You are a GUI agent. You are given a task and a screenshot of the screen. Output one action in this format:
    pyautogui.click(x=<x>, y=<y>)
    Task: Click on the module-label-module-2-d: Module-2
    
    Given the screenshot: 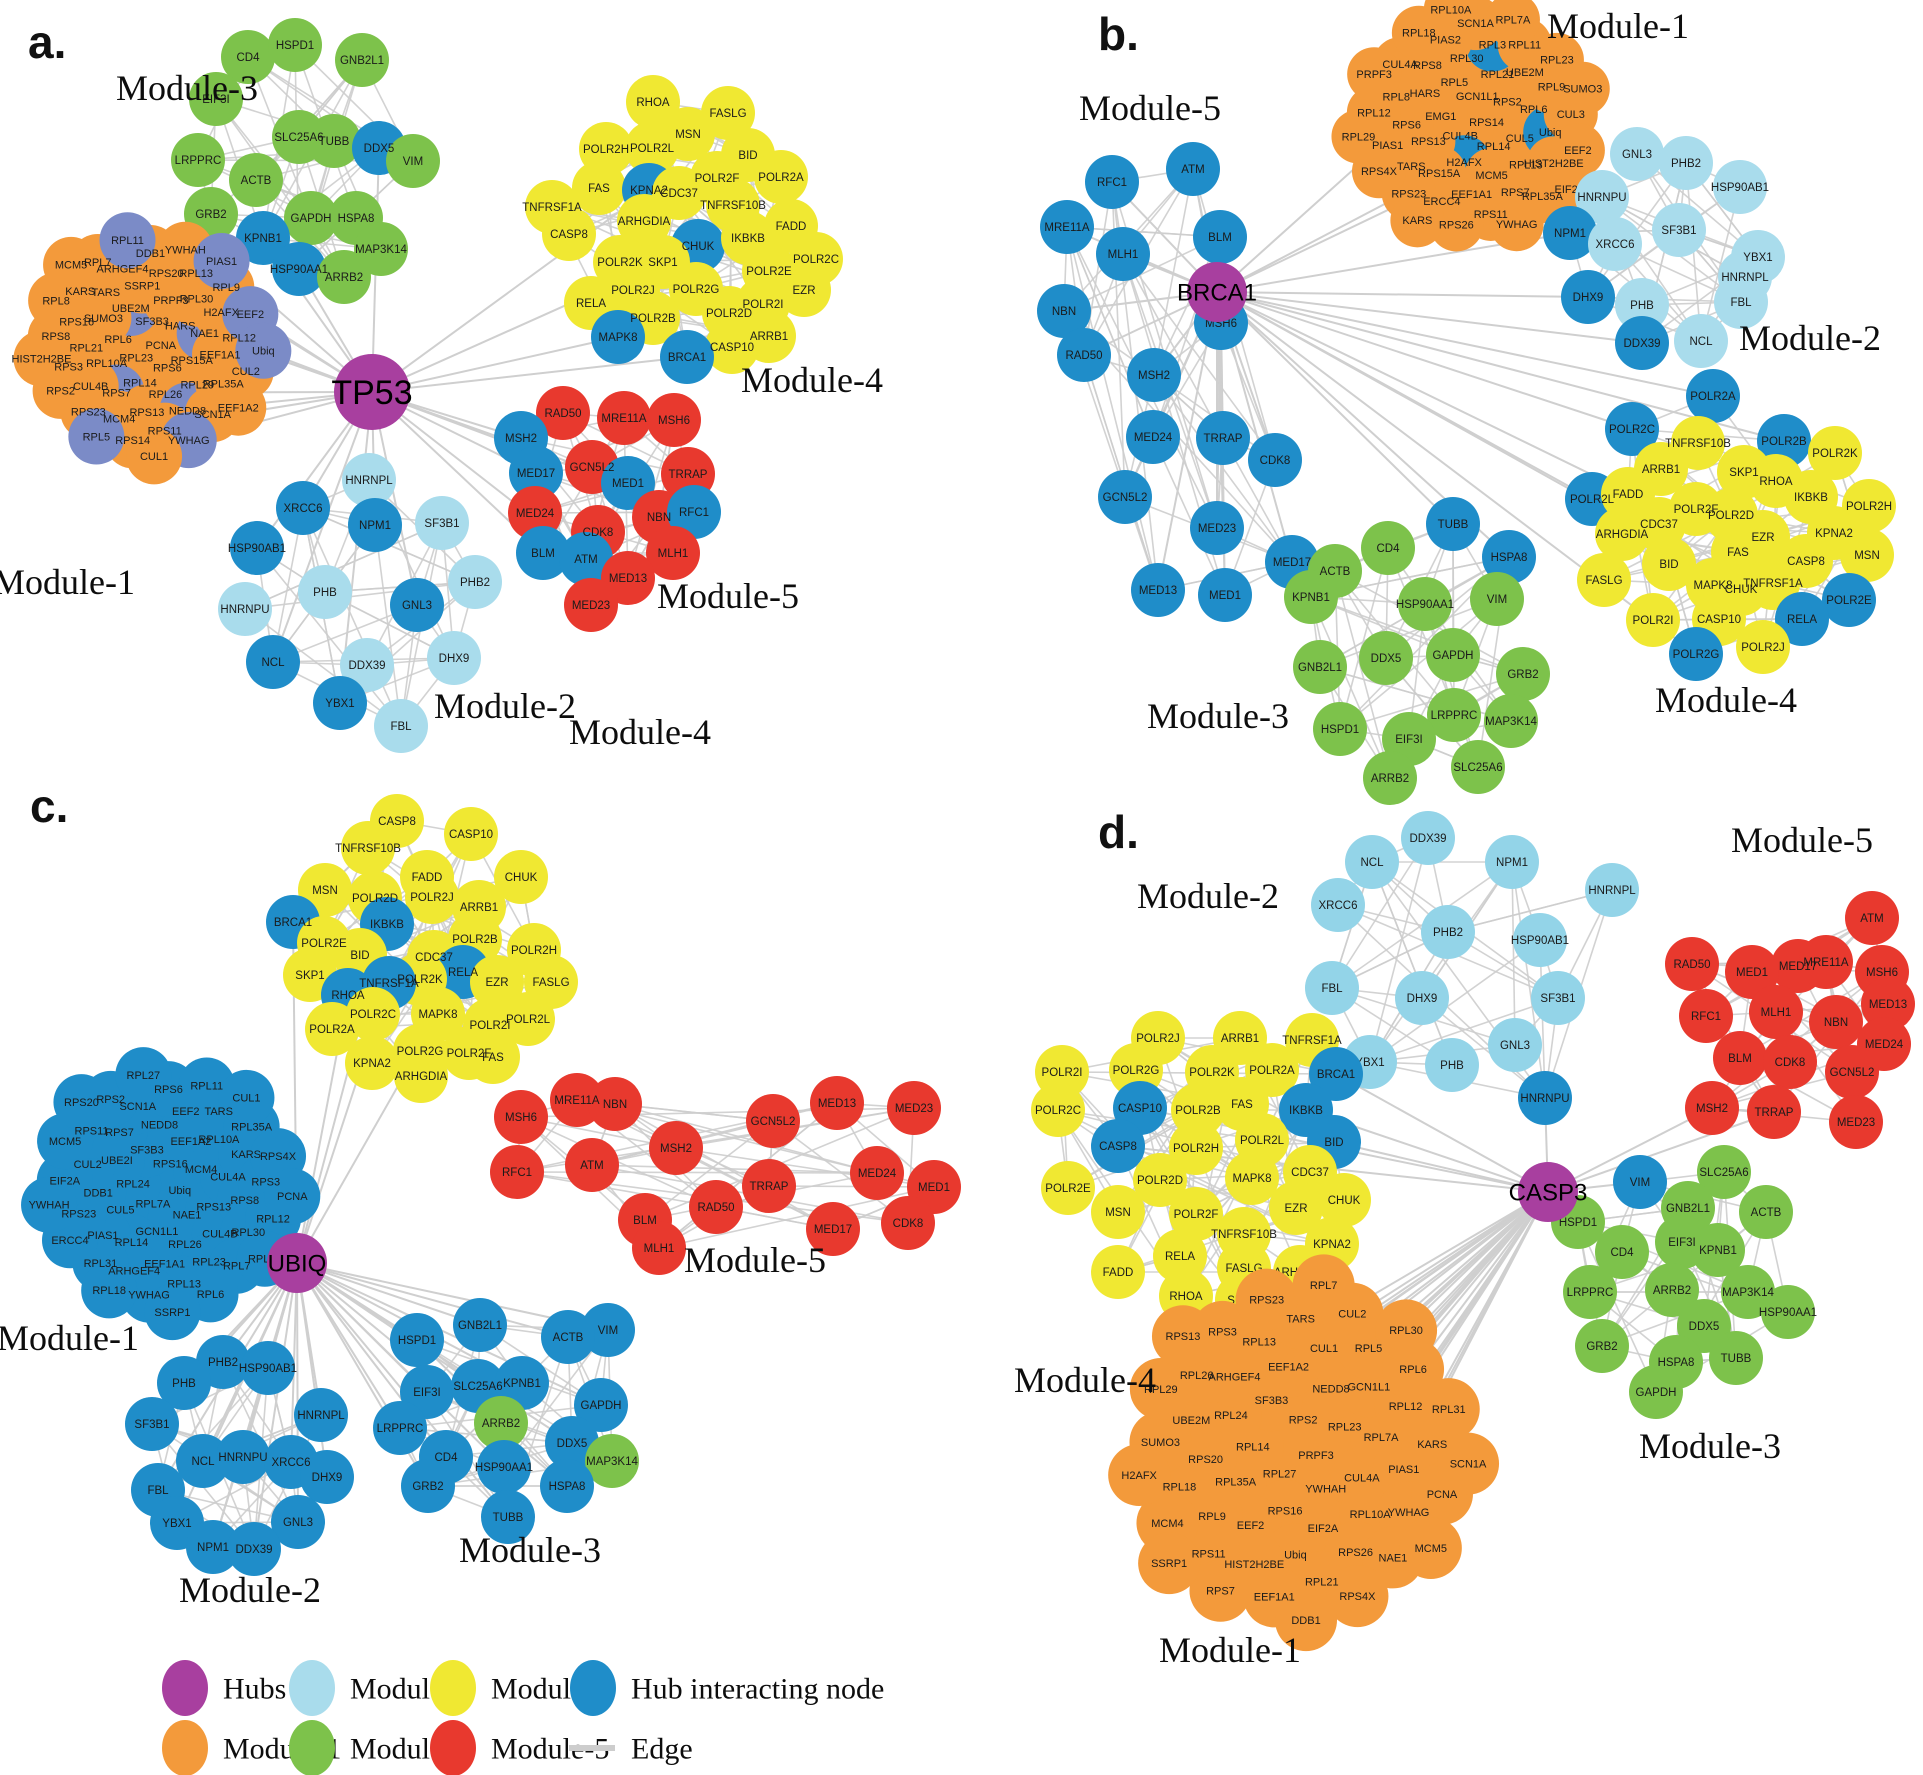 What is the action you would take?
    pyautogui.click(x=1208, y=896)
    